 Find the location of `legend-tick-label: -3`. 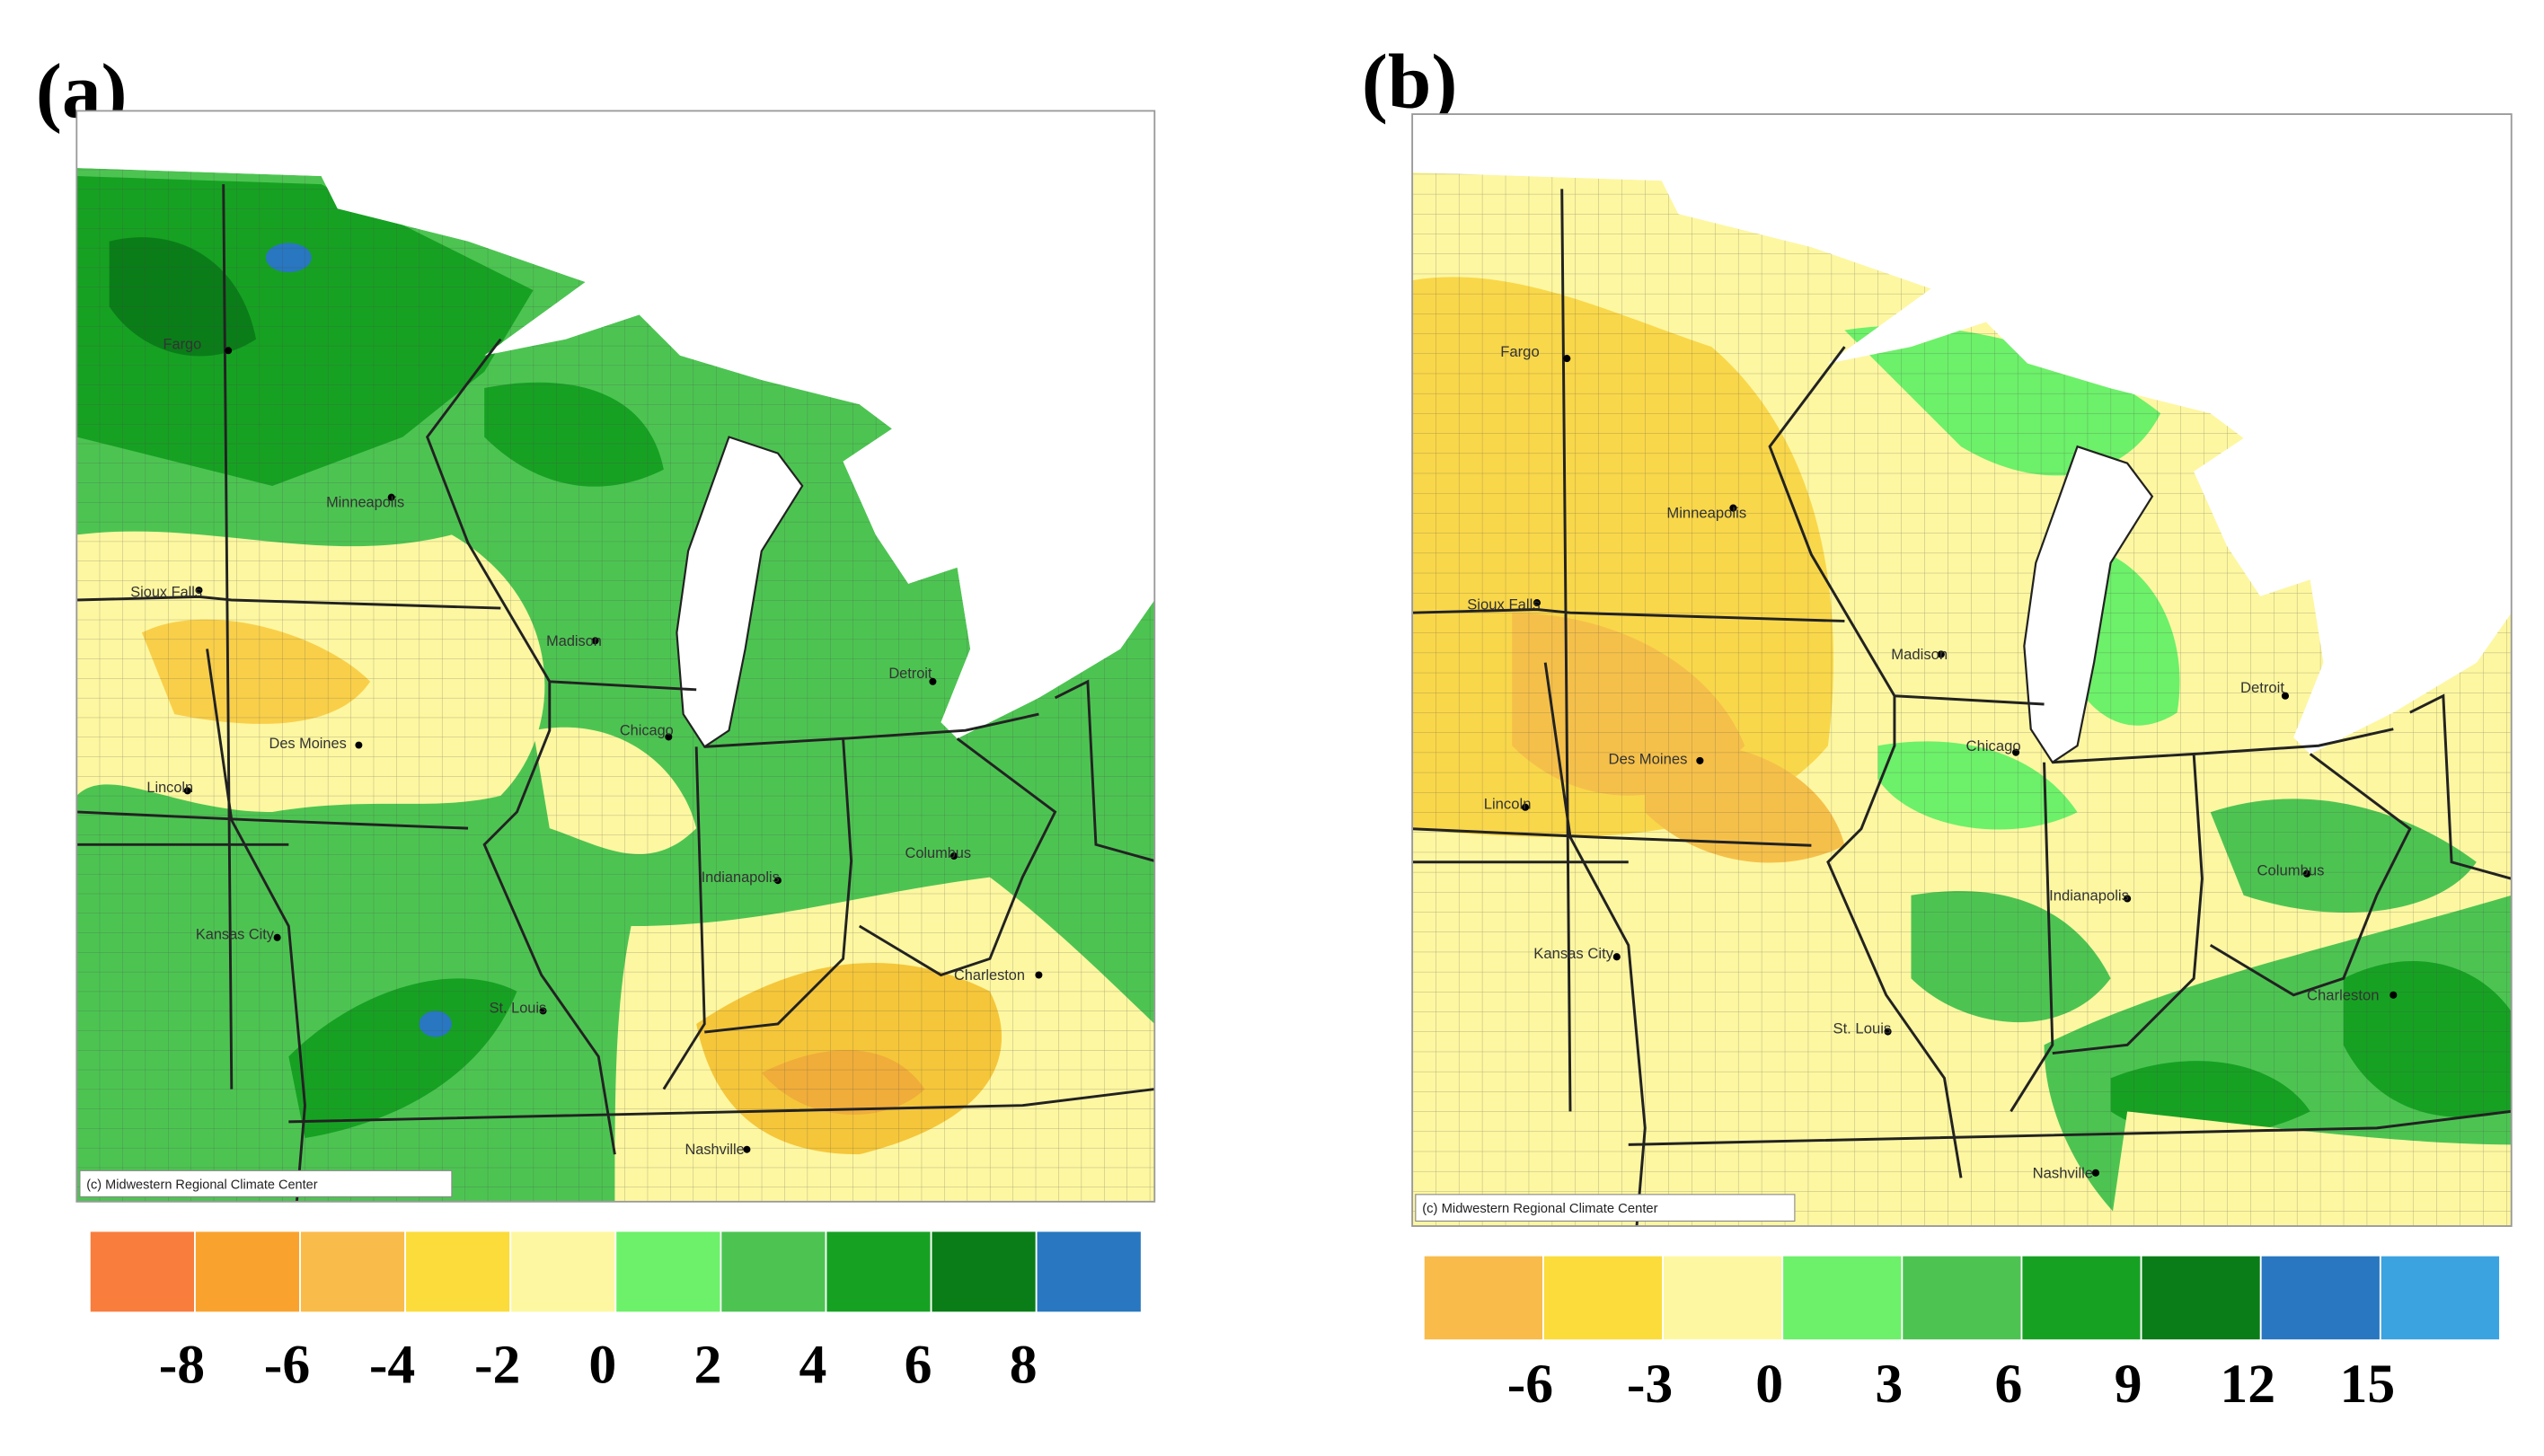

legend-tick-label: -3 is located at coordinates (1650, 1385).